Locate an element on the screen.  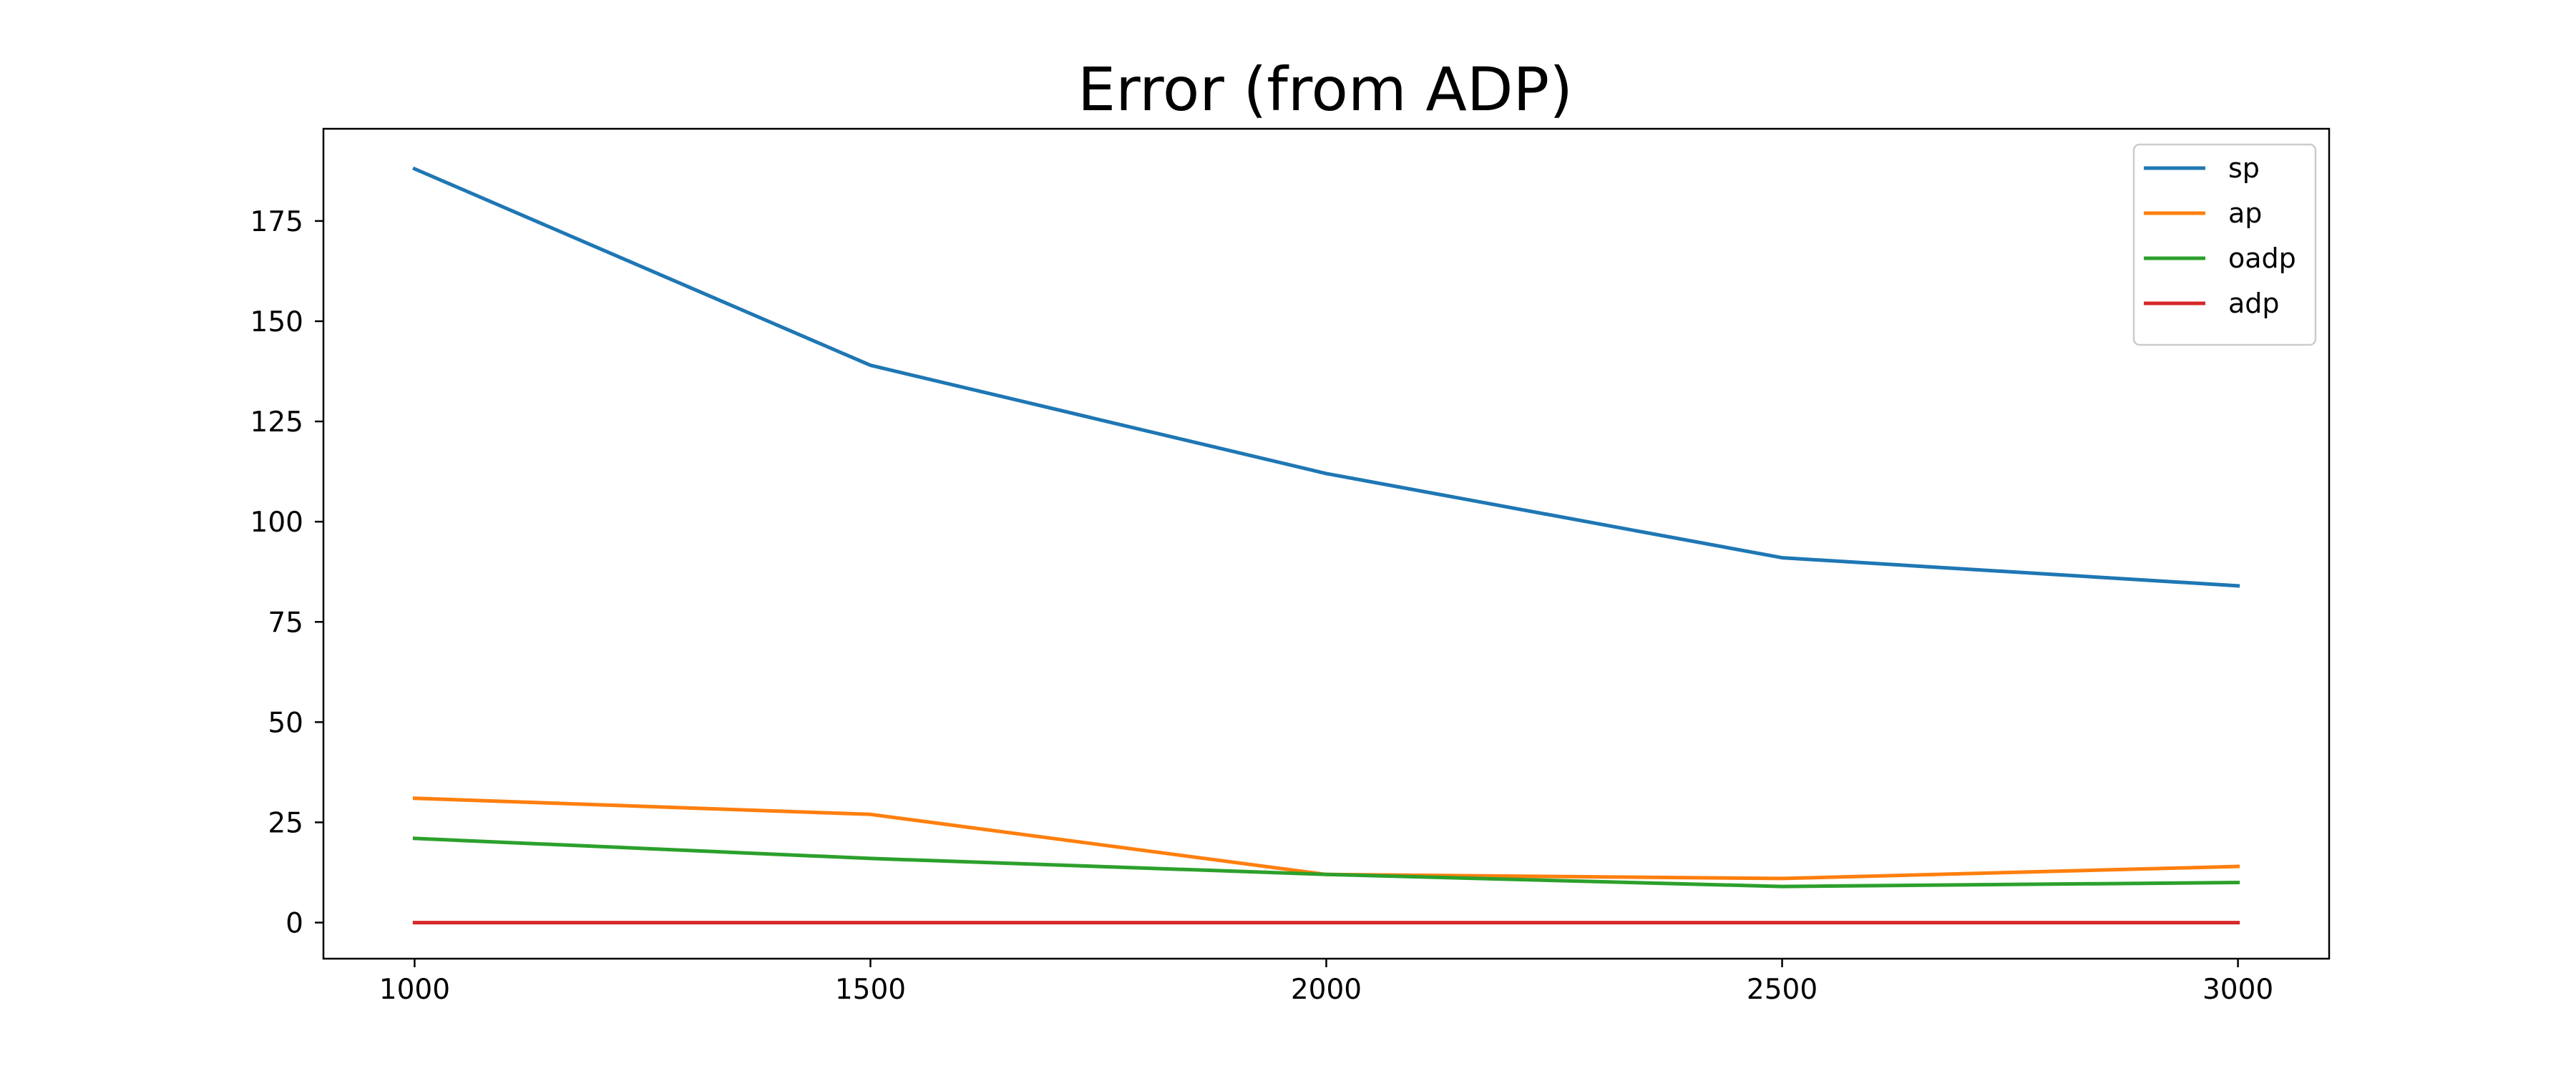
x-tick-label: 1000 is located at coordinates (414, 990).